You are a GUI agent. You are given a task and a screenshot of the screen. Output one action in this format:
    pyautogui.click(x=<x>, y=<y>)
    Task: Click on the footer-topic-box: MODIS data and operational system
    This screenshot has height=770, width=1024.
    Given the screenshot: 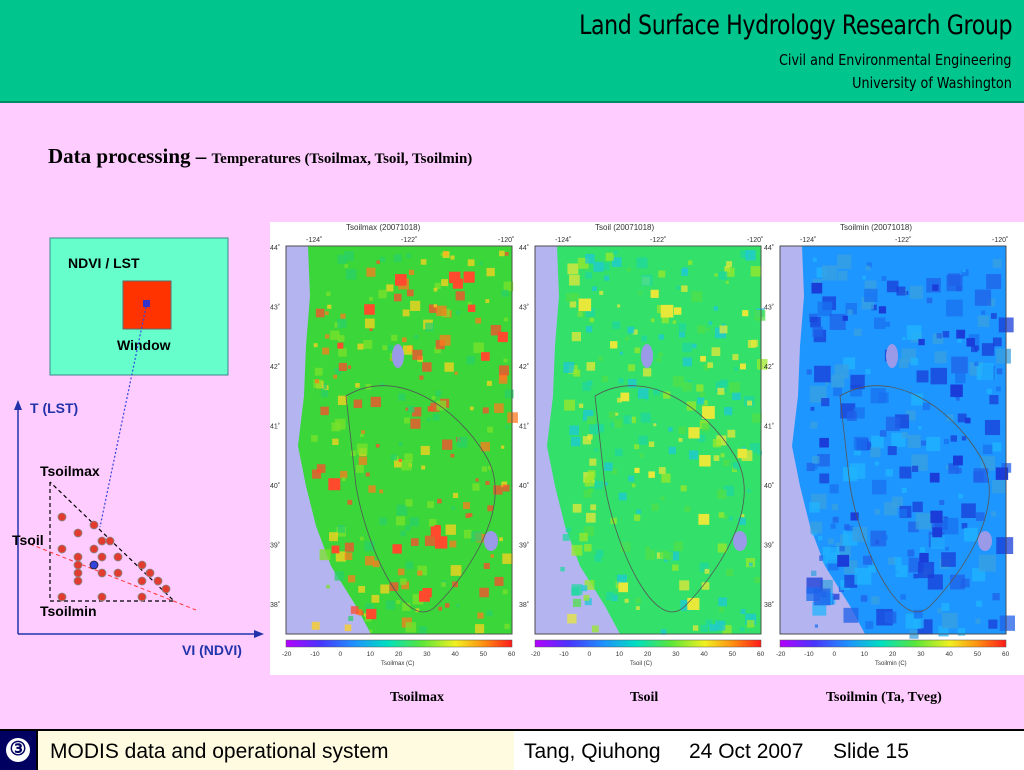 What is the action you would take?
    pyautogui.click(x=276, y=750)
    